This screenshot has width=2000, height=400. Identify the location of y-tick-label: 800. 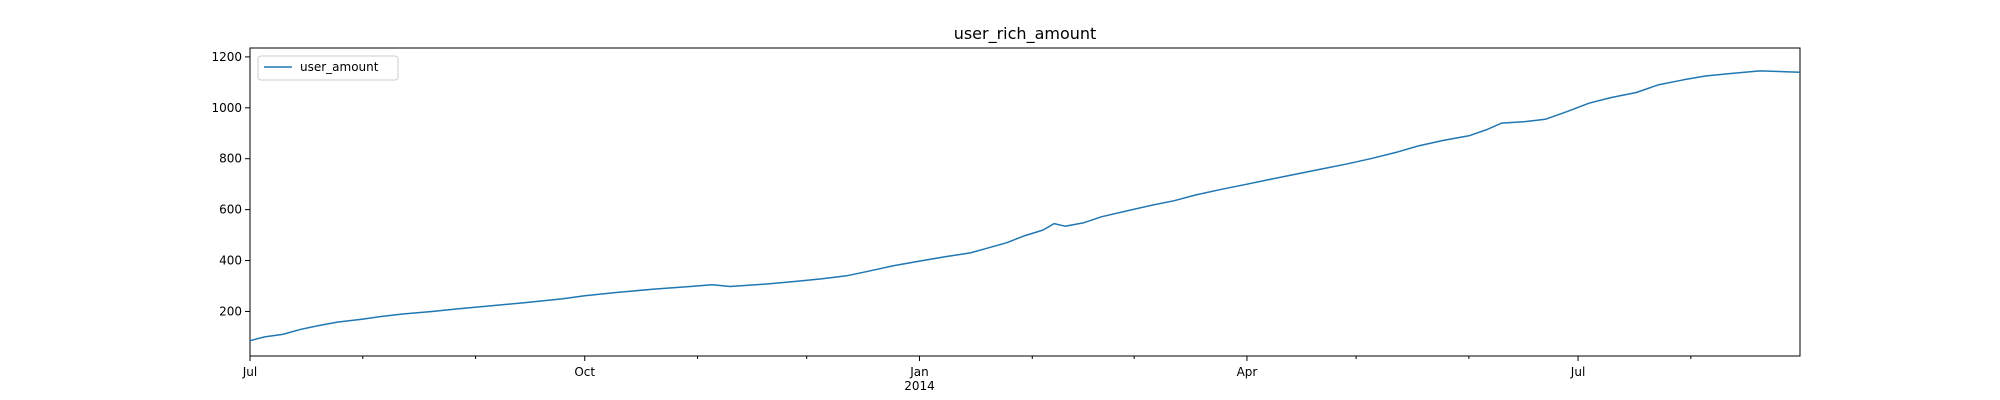
(230, 159).